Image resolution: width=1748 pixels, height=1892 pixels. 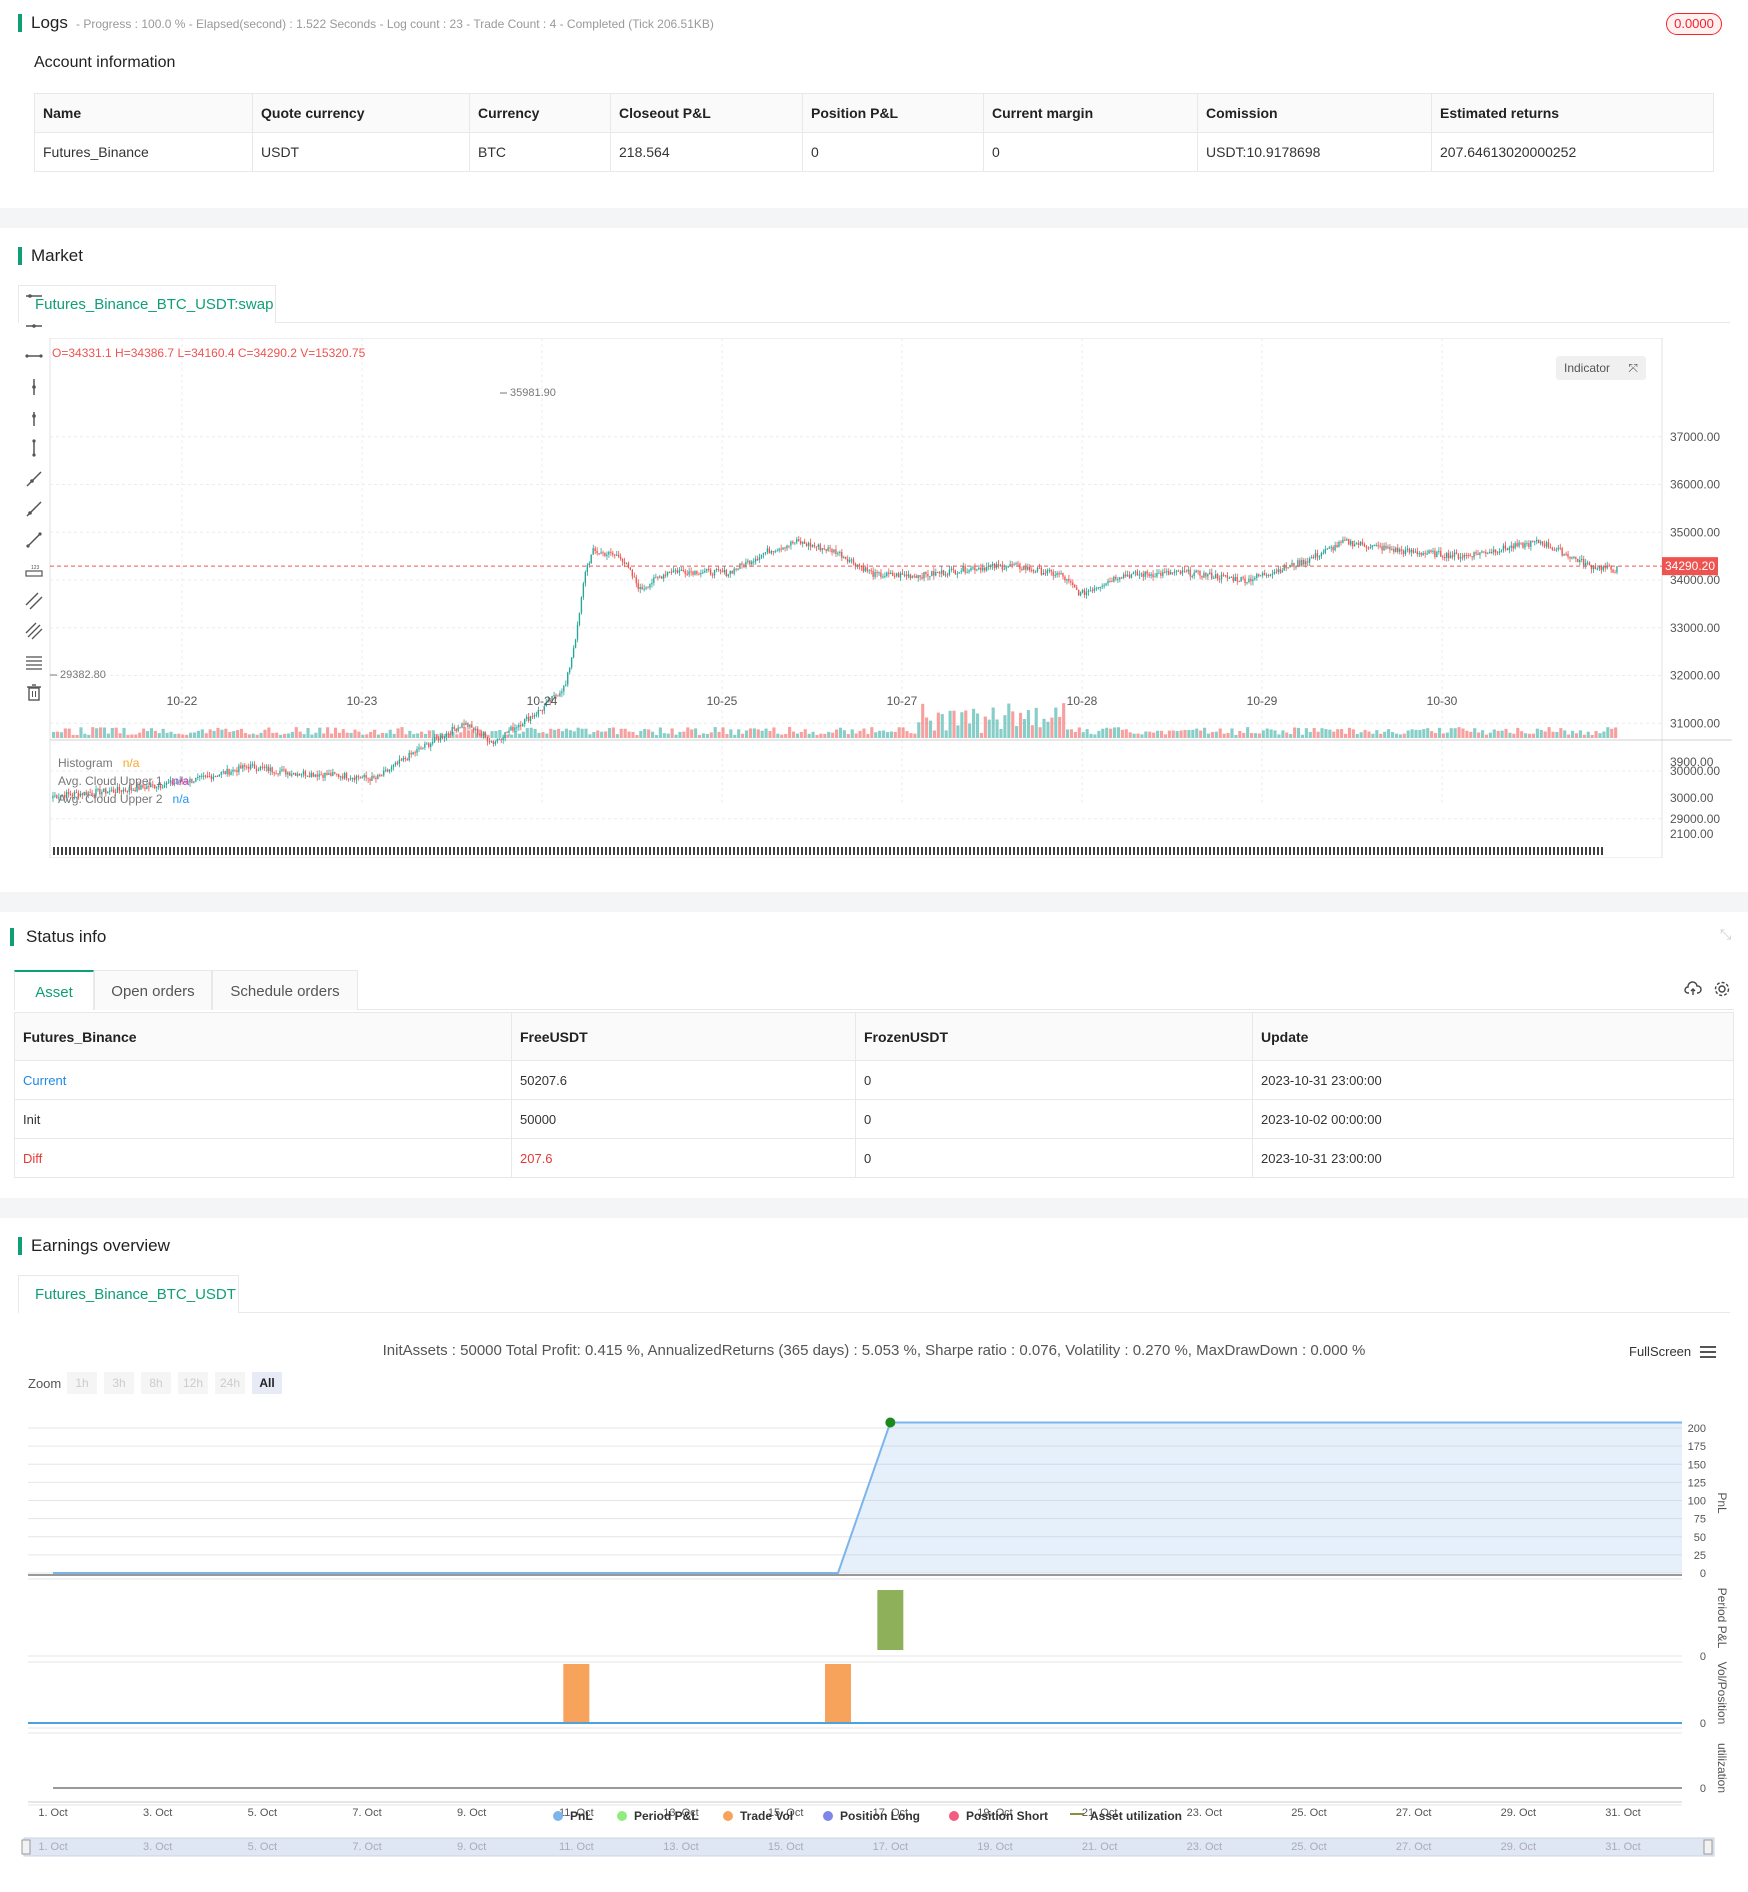 What do you see at coordinates (34, 601) in the screenshot?
I see `parallel-lines-icon` at bounding box center [34, 601].